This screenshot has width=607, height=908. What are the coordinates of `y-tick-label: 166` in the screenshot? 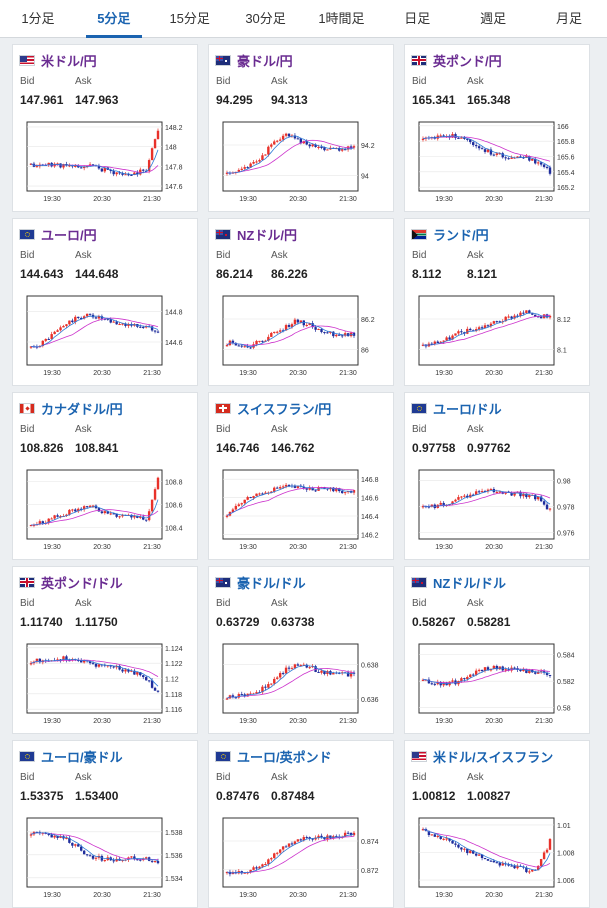 It's located at (563, 127).